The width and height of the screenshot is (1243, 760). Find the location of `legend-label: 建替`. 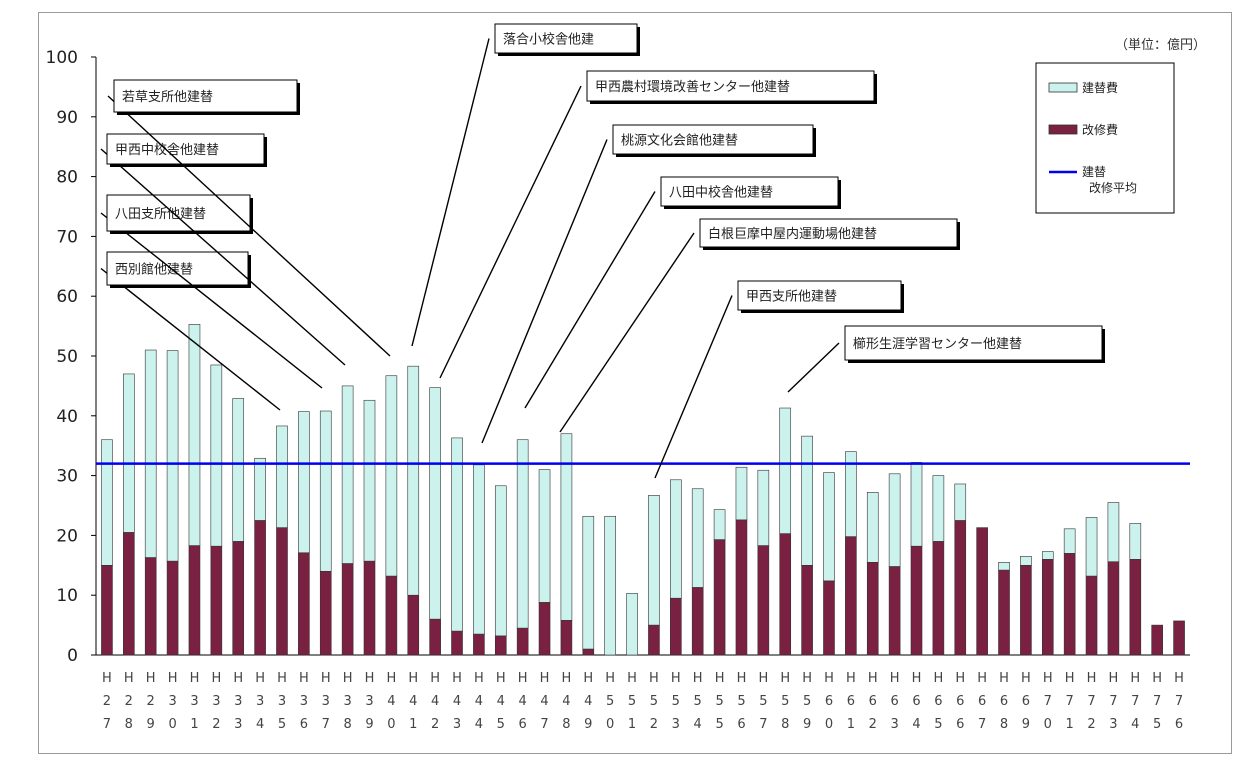

legend-label: 建替 is located at coordinates (1094, 172).